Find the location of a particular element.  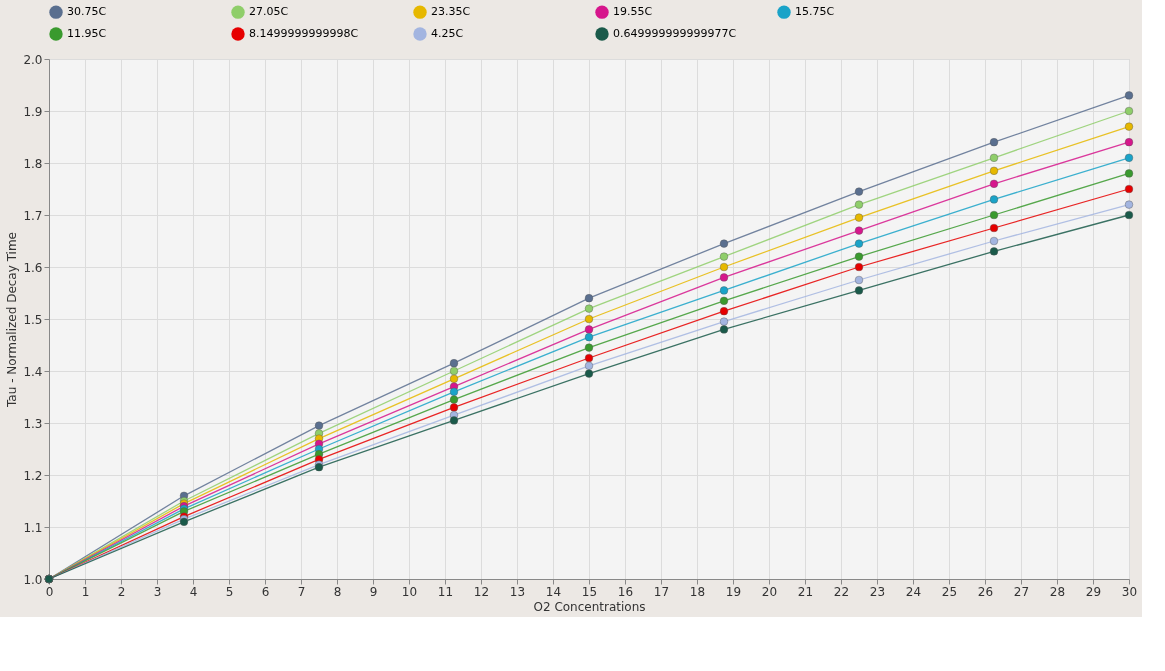

x-tick-label: 10 is located at coordinates (409, 591).